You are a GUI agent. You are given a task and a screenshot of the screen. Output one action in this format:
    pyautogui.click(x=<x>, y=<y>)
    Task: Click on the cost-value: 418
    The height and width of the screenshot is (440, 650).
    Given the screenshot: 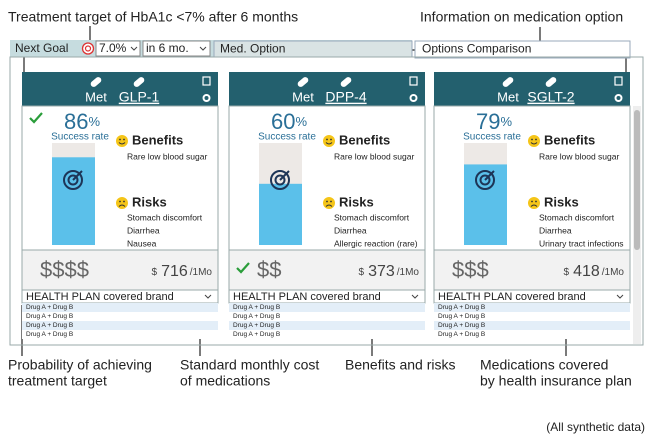 What is the action you would take?
    pyautogui.click(x=586, y=271)
    